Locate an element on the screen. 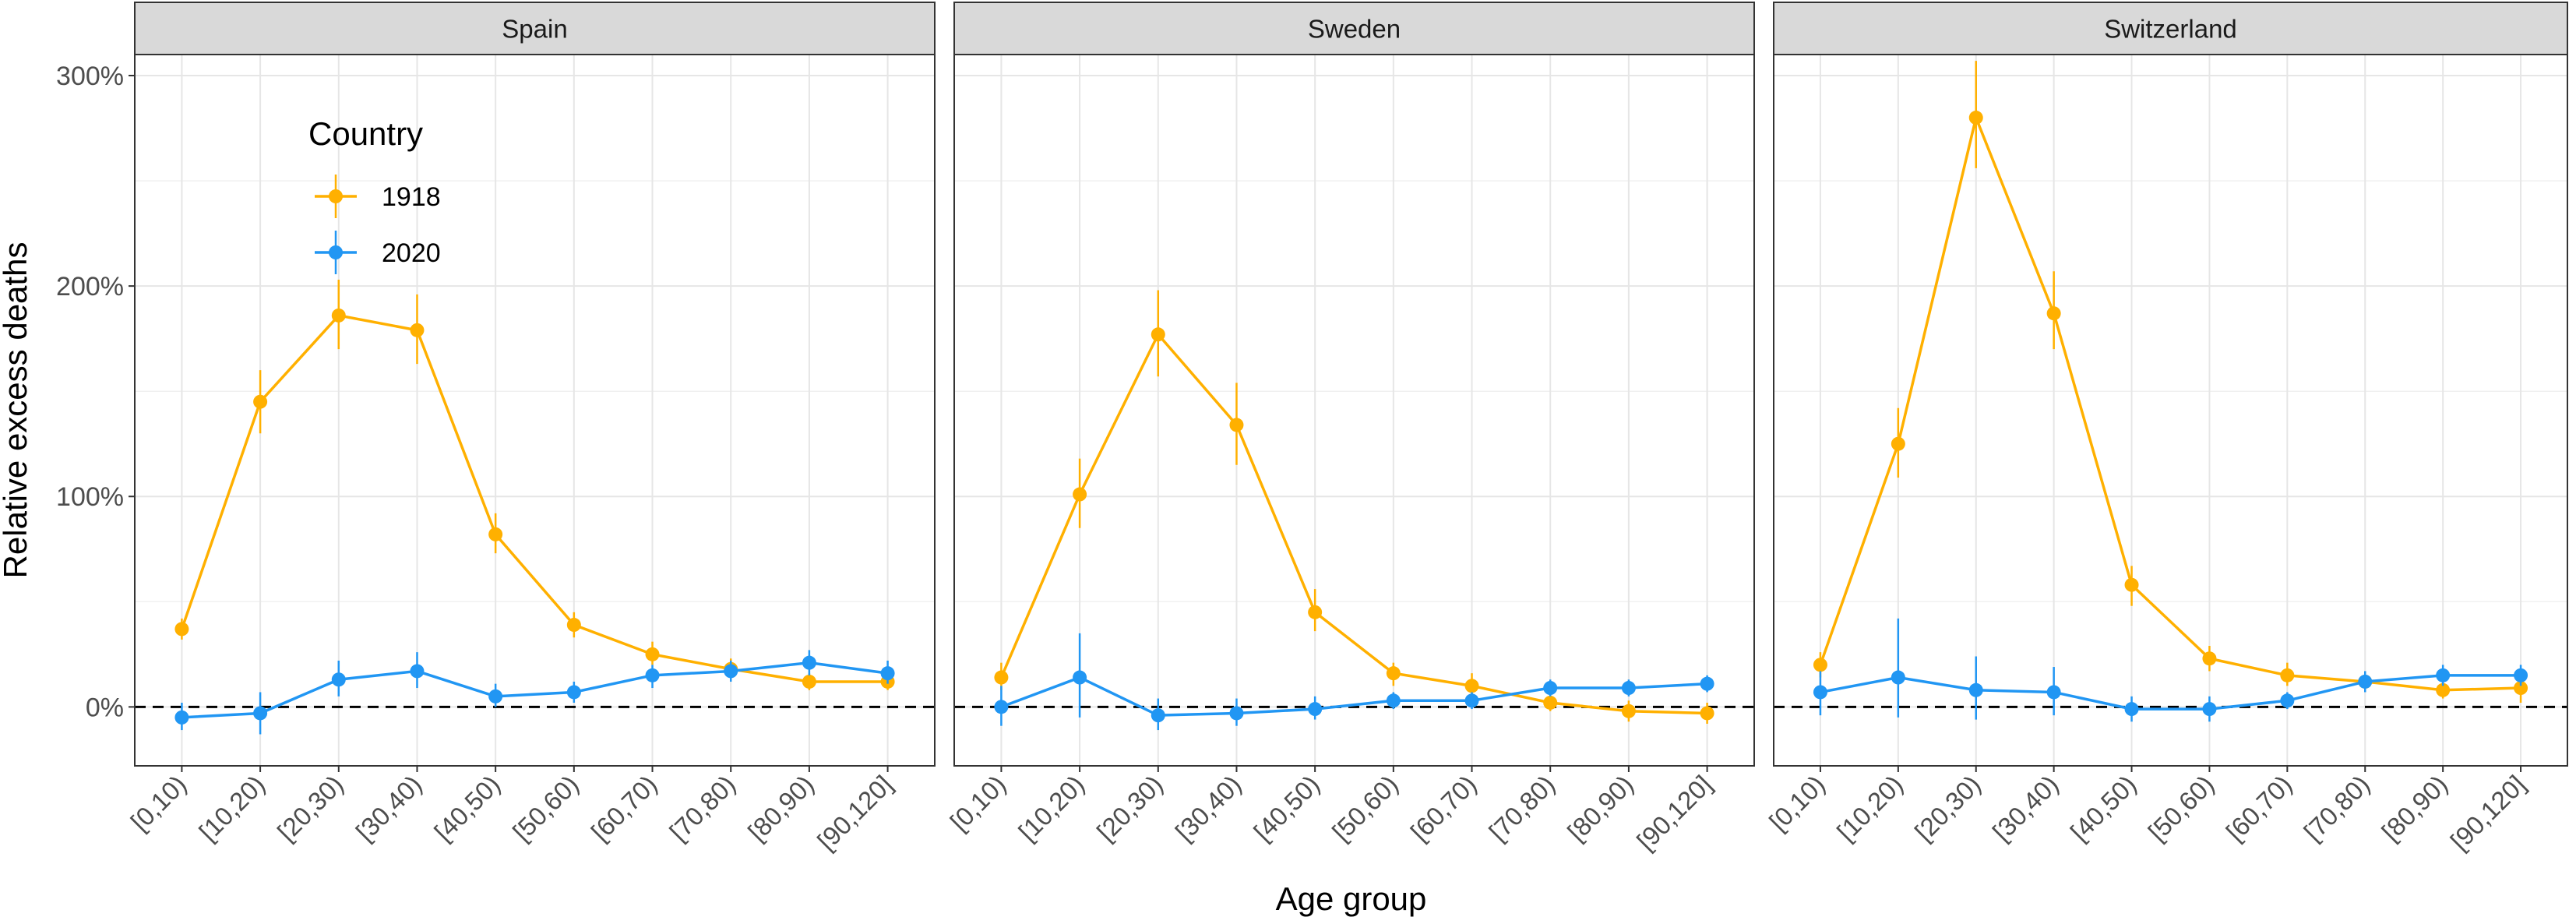  y-tick-label: 0% is located at coordinates (105, 707).